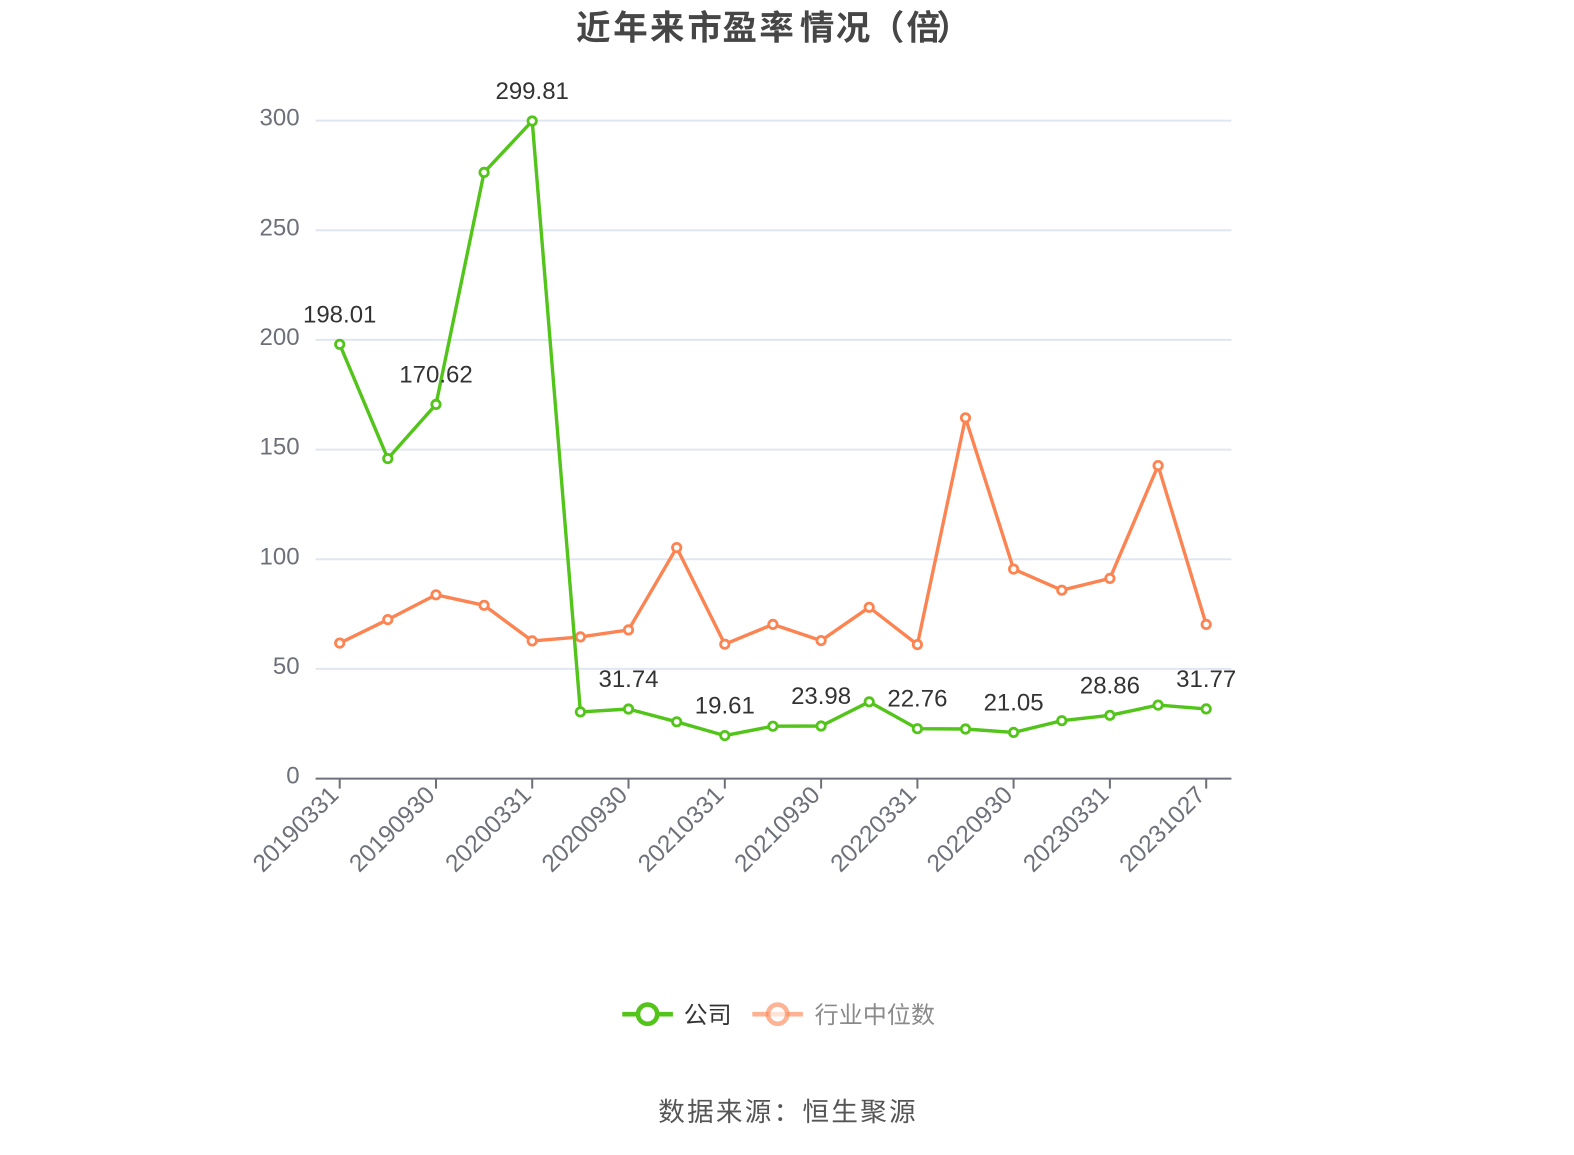 The width and height of the screenshot is (1574, 1155). I want to click on svg-text: 170.62, so click(435, 374).